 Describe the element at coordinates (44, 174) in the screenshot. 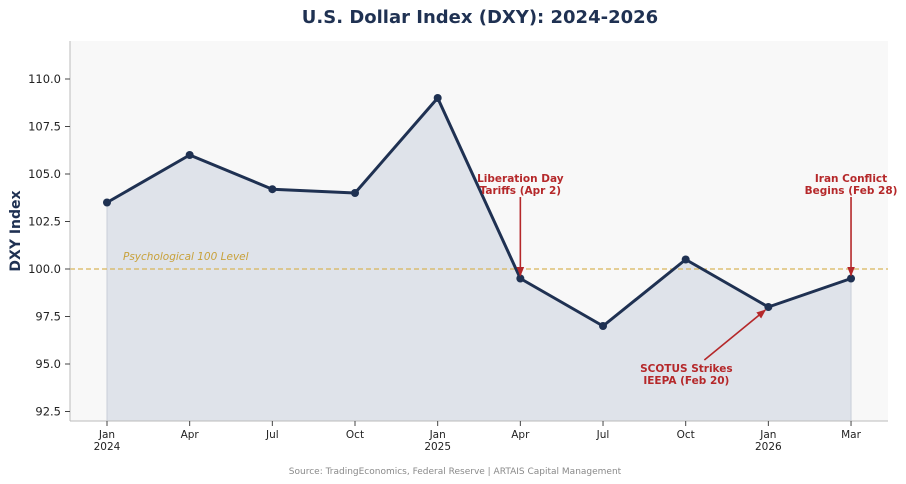

I see `y-tick-label: 105.0` at that location.